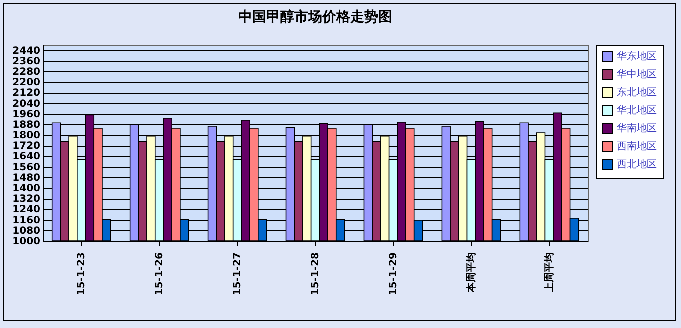 Image resolution: width=681 pixels, height=328 pixels. Describe the element at coordinates (26, 231) in the screenshot. I see `y-tick-label: 1080` at that location.